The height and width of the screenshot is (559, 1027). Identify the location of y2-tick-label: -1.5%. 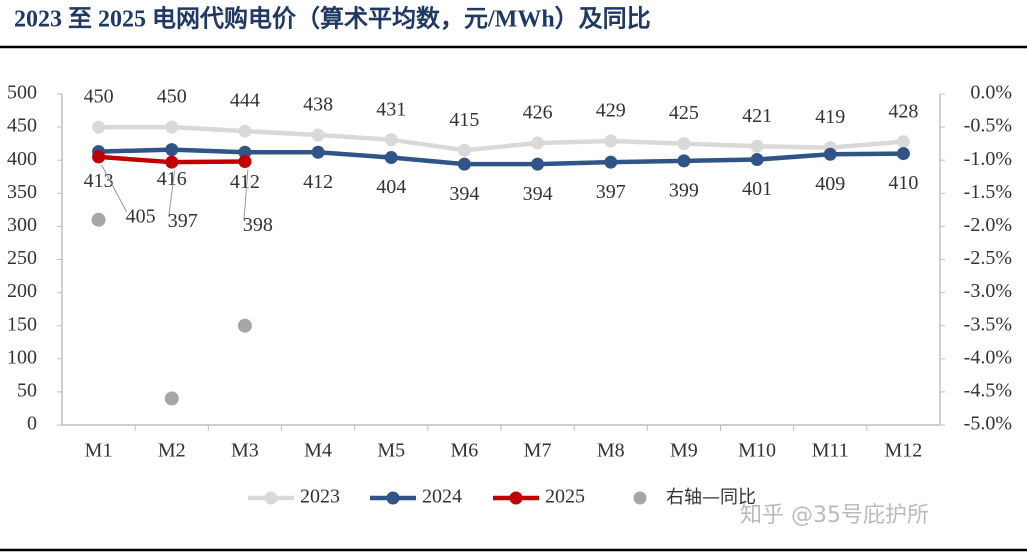
(988, 192).